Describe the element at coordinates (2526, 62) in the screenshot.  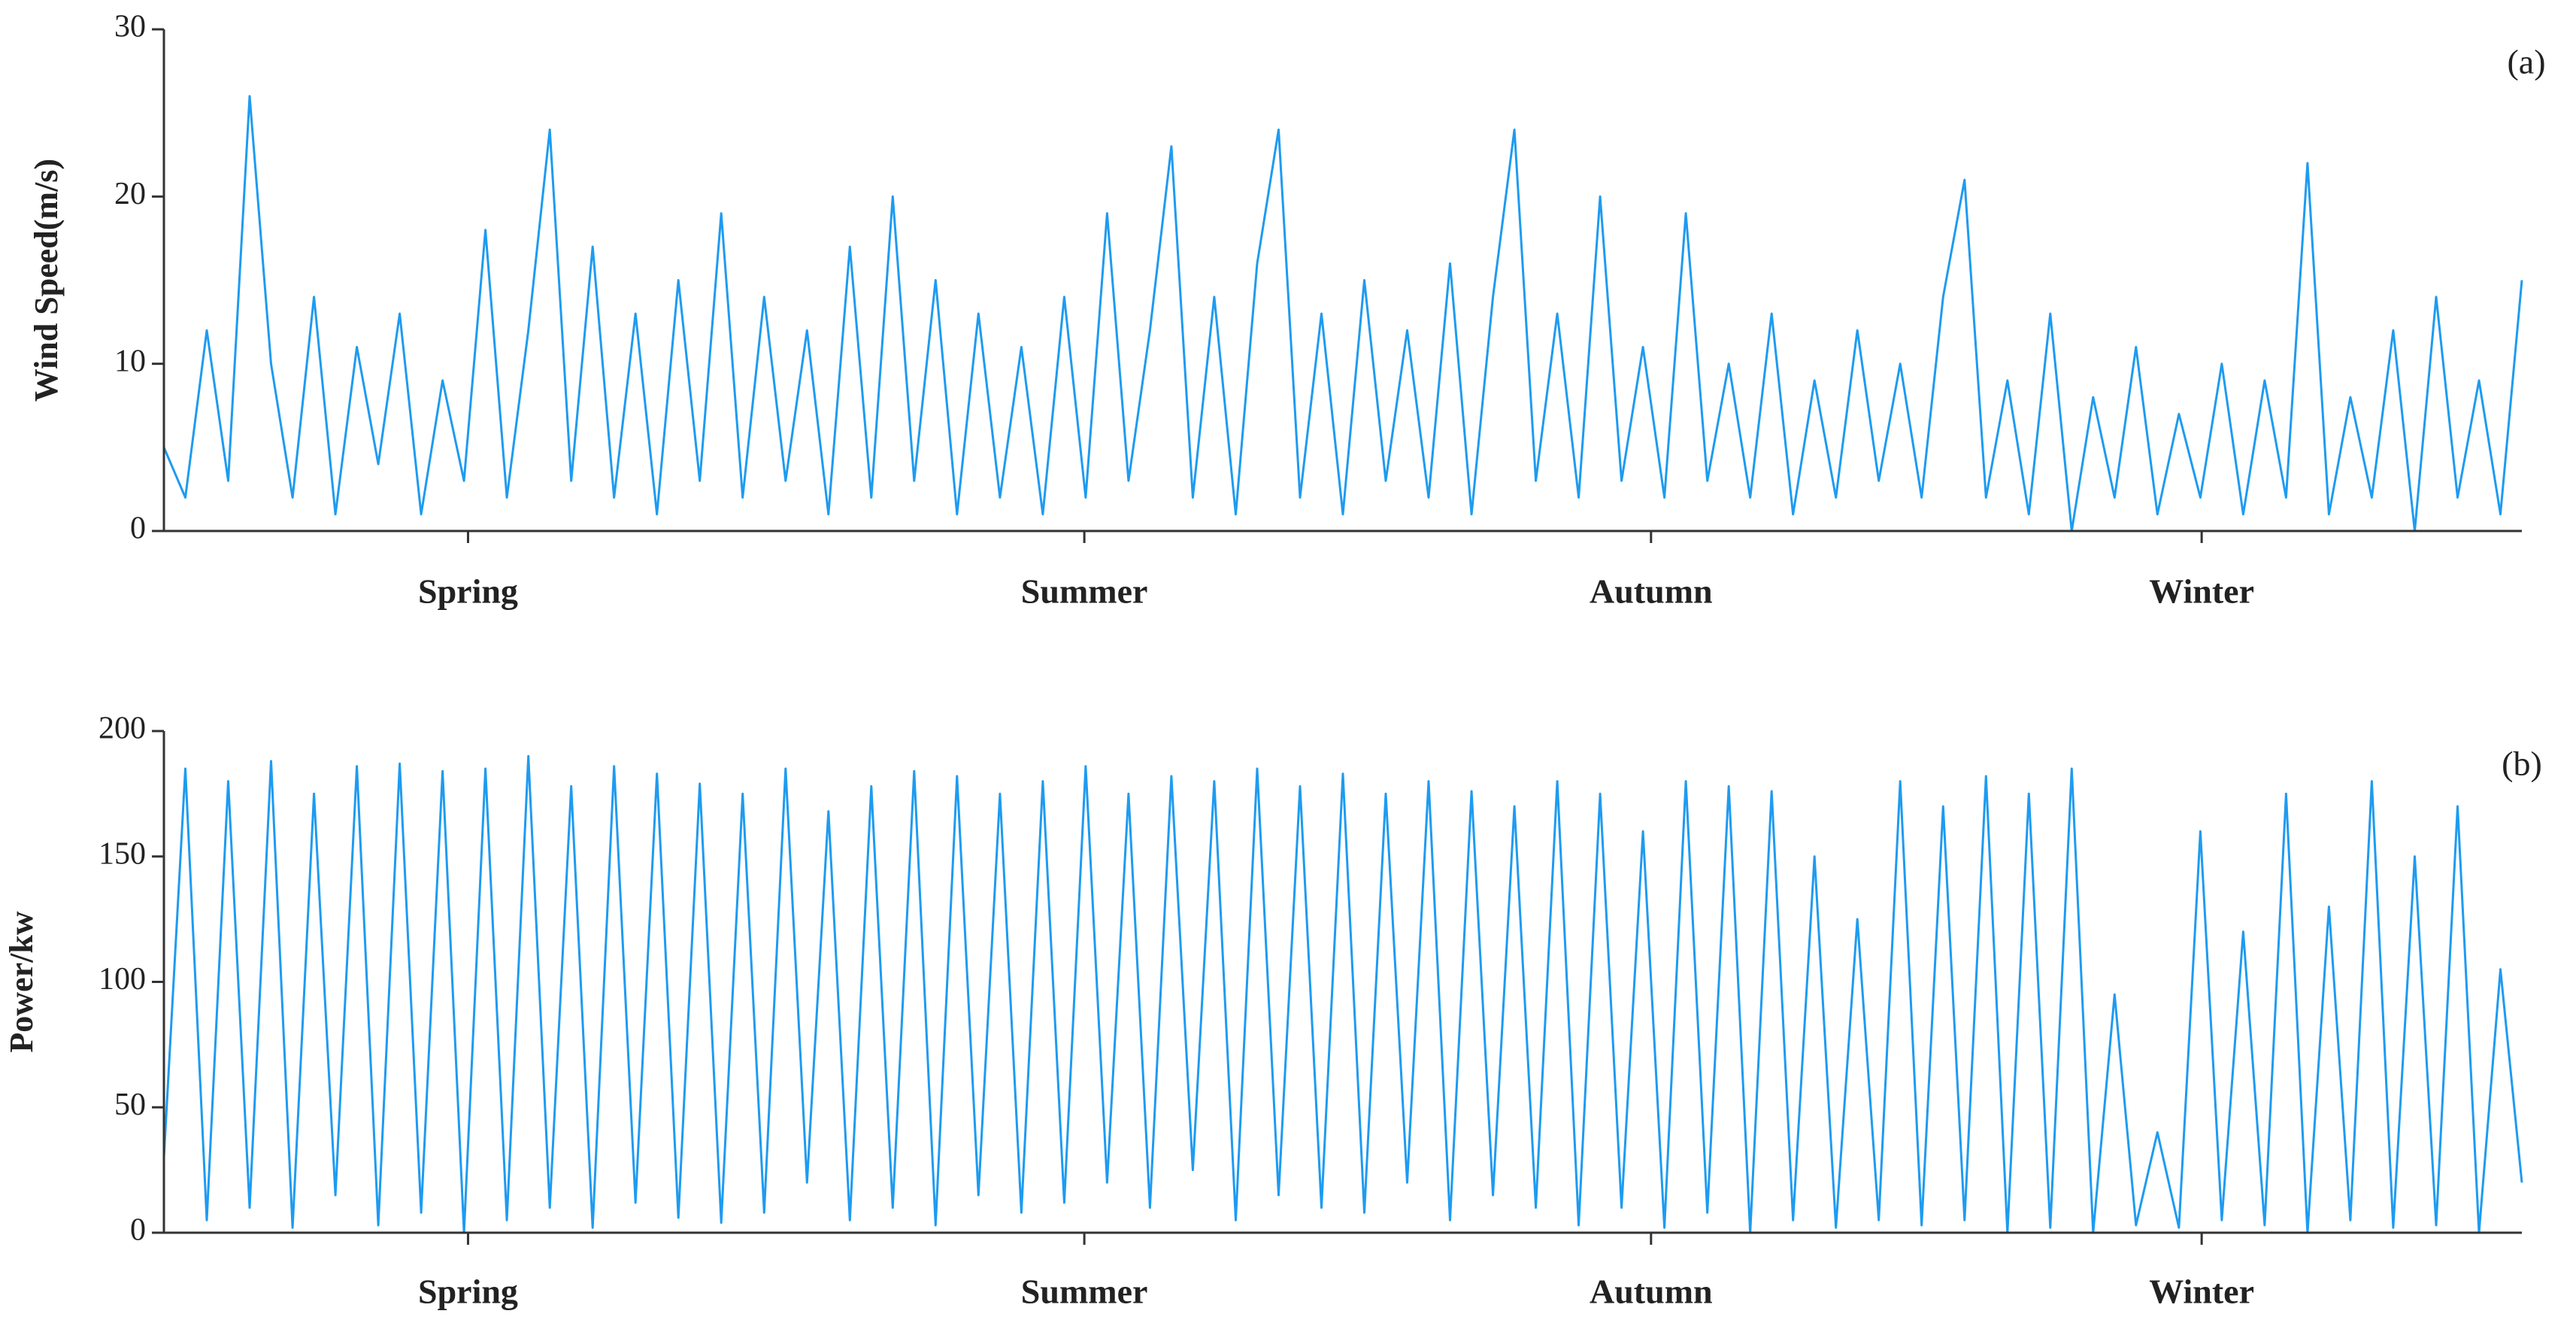
I see `panel-label: (a)` at that location.